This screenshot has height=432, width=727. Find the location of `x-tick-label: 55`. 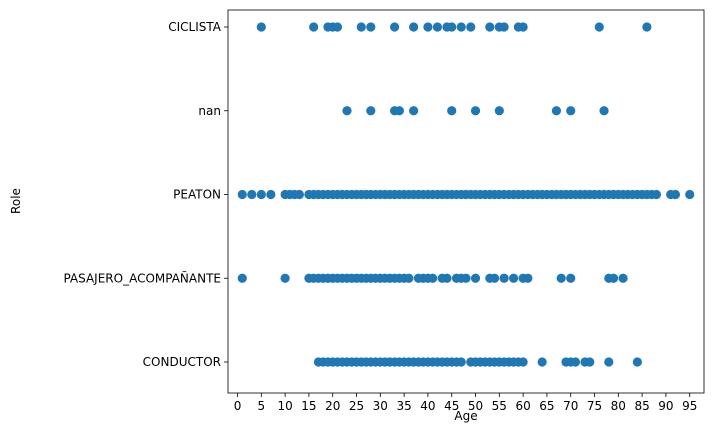

x-tick-label: 55 is located at coordinates (499, 406).